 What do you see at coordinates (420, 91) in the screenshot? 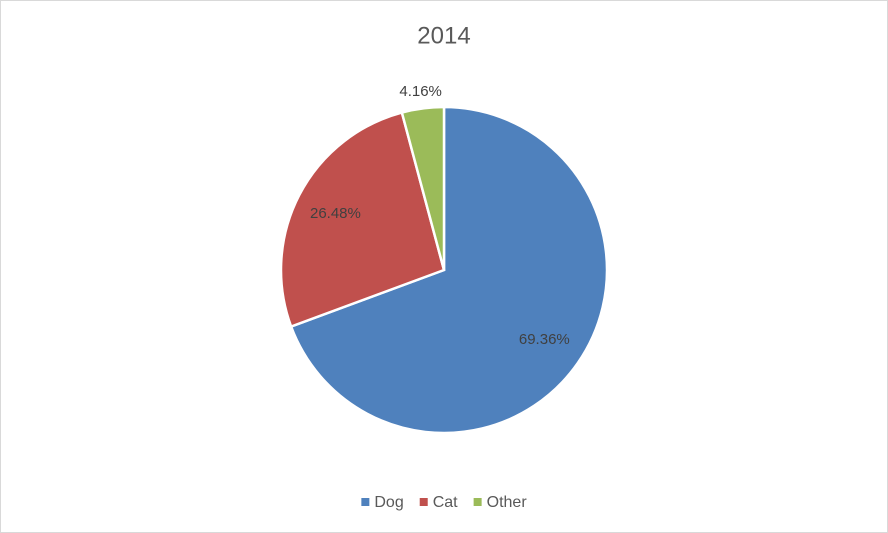
I see `data-label: 4.16%` at bounding box center [420, 91].